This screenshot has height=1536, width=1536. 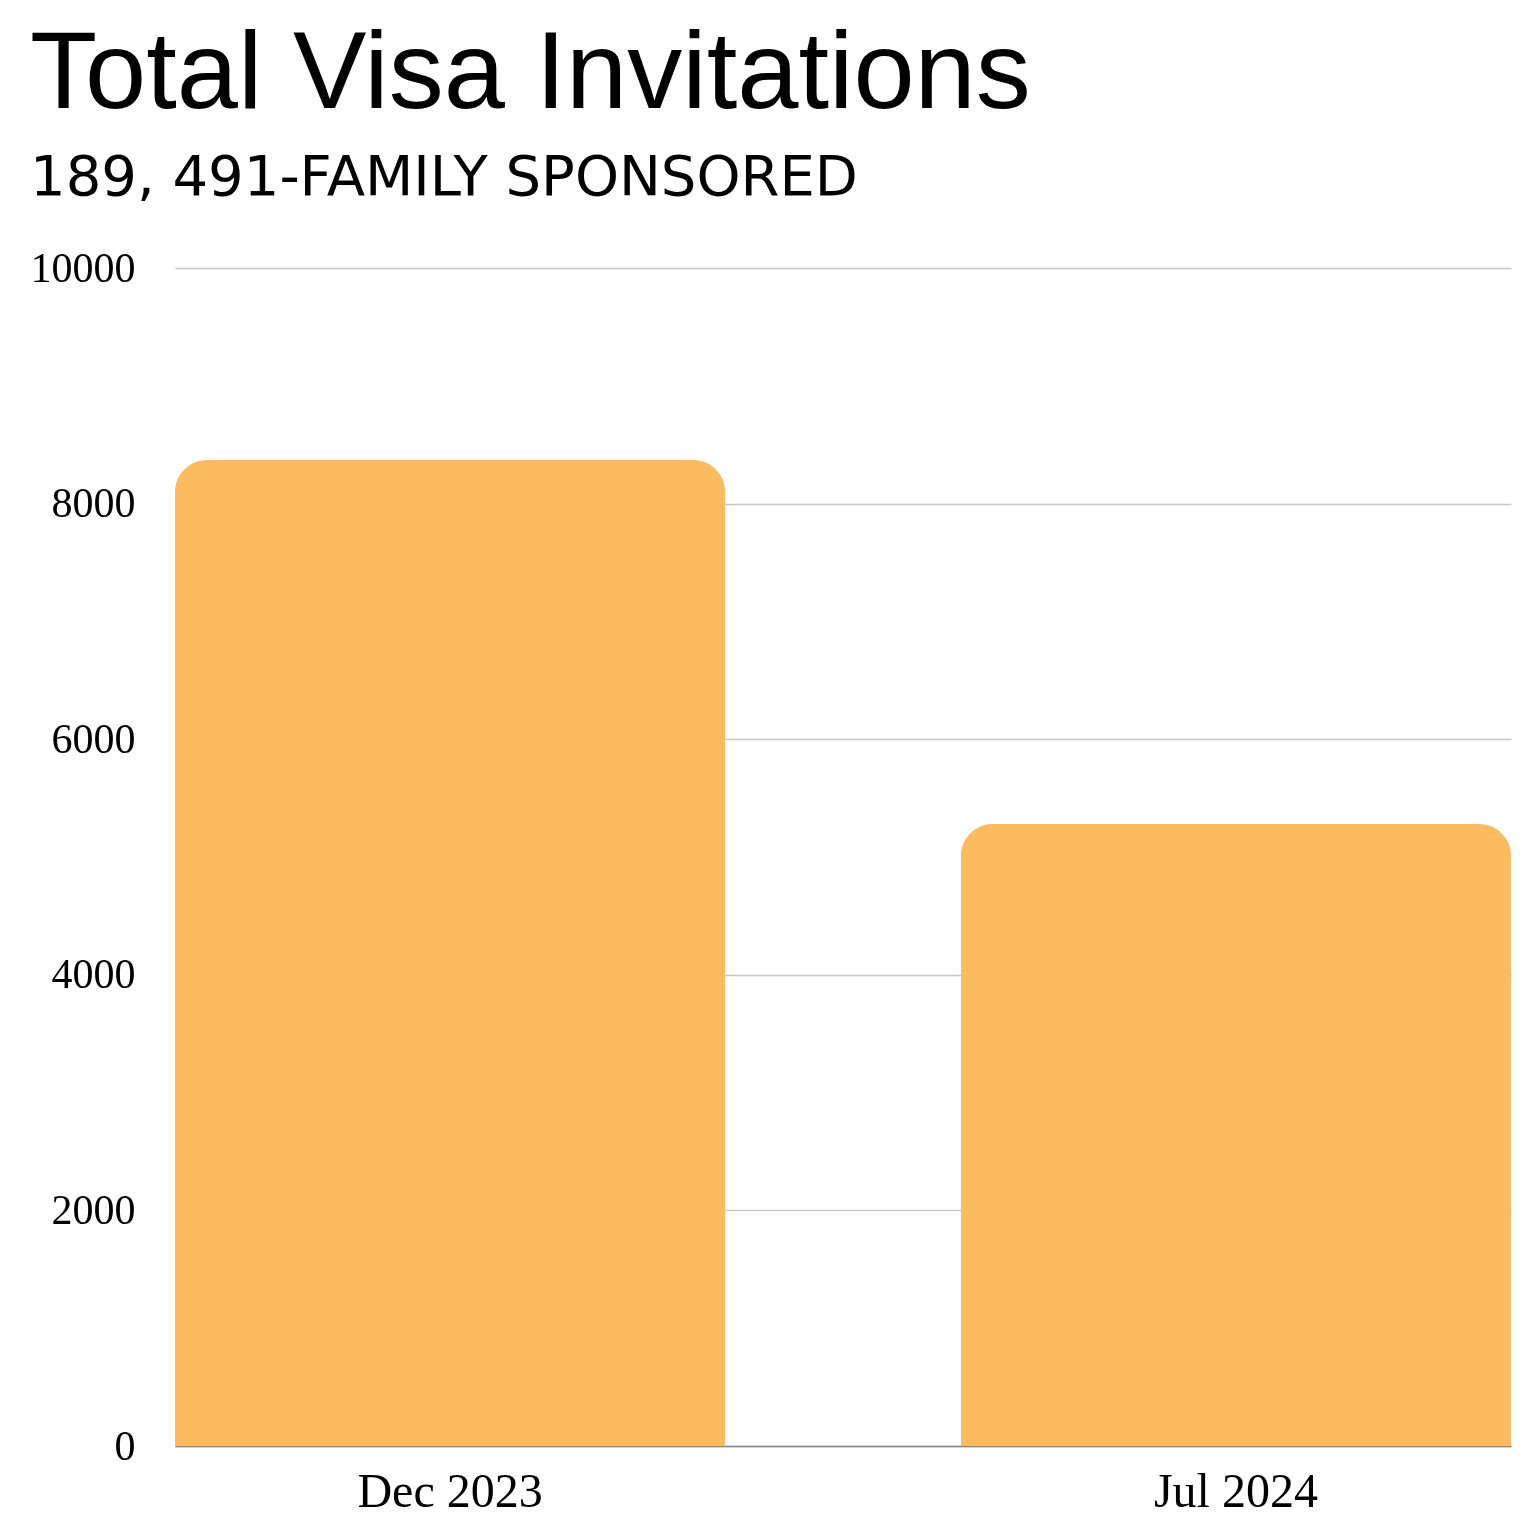 I want to click on y-tick-label: 10000, so click(x=83, y=267).